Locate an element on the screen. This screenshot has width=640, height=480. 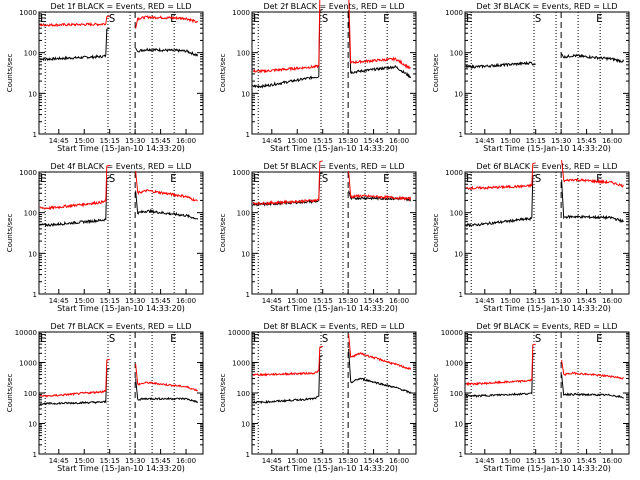
panel-title: Det 8f BLACK = Events, RED = LLD is located at coordinates (333, 326).